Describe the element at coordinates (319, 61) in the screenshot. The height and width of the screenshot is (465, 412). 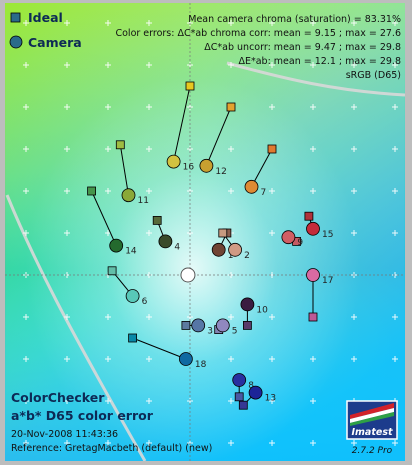
I see `stats-delta-e: ΔE*ab: mean = 12.1 ; max = 29.8` at that location.